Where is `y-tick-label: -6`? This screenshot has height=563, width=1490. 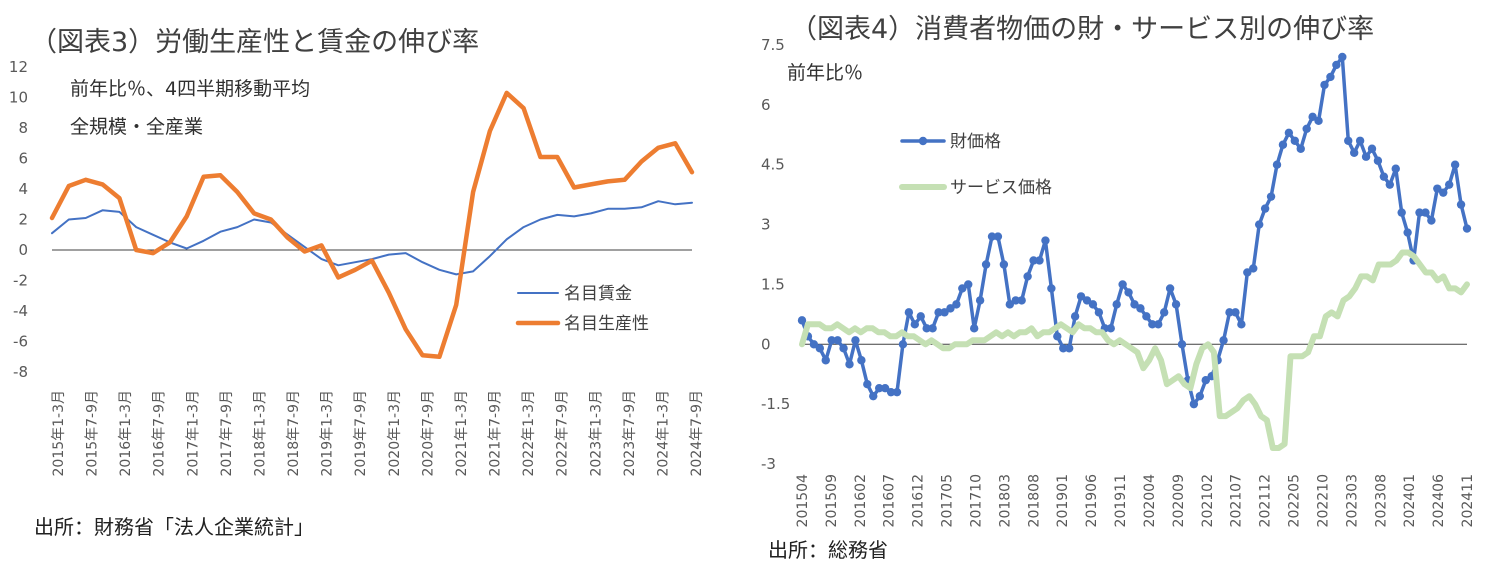 y-tick-label: -6 is located at coordinates (20, 342).